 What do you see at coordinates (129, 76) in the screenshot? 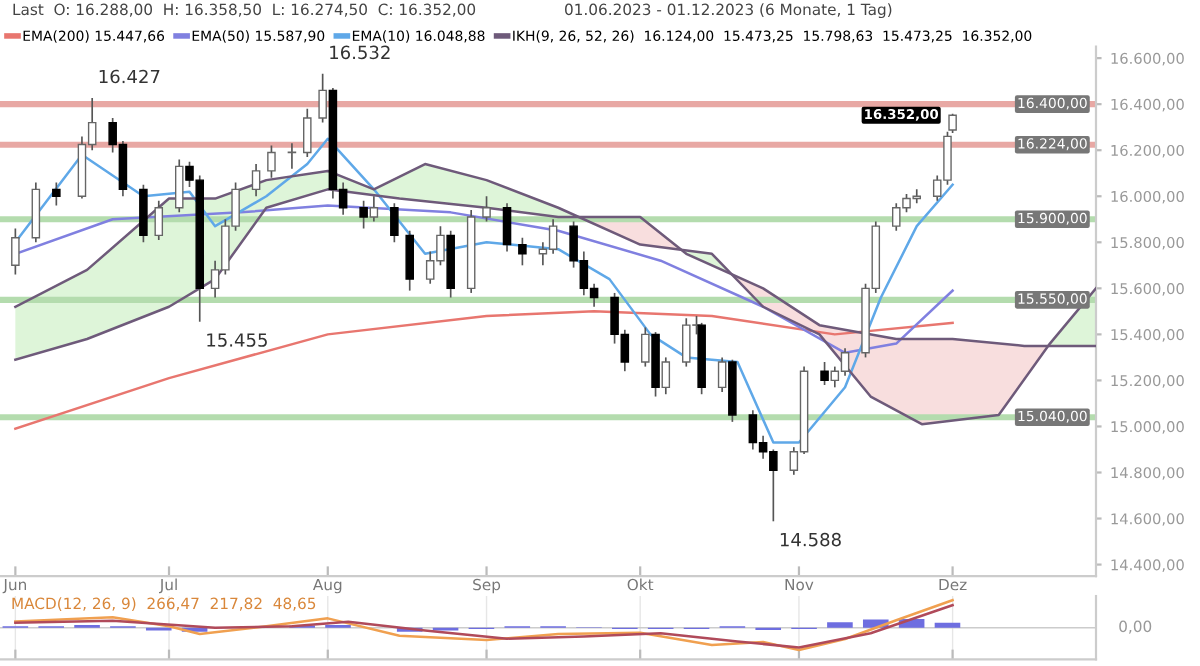
I see `annotation: 16.427` at bounding box center [129, 76].